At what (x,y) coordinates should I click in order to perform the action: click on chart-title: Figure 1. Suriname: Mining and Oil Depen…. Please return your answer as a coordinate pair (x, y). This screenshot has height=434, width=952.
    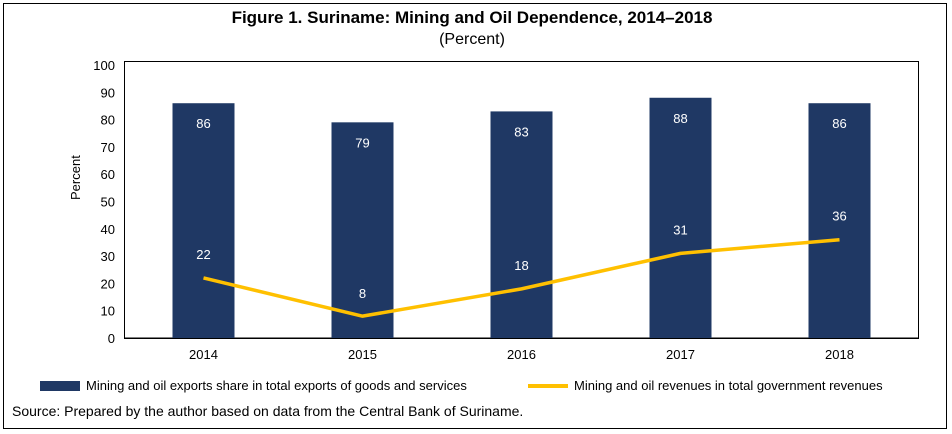
    Looking at the image, I should click on (472, 17).